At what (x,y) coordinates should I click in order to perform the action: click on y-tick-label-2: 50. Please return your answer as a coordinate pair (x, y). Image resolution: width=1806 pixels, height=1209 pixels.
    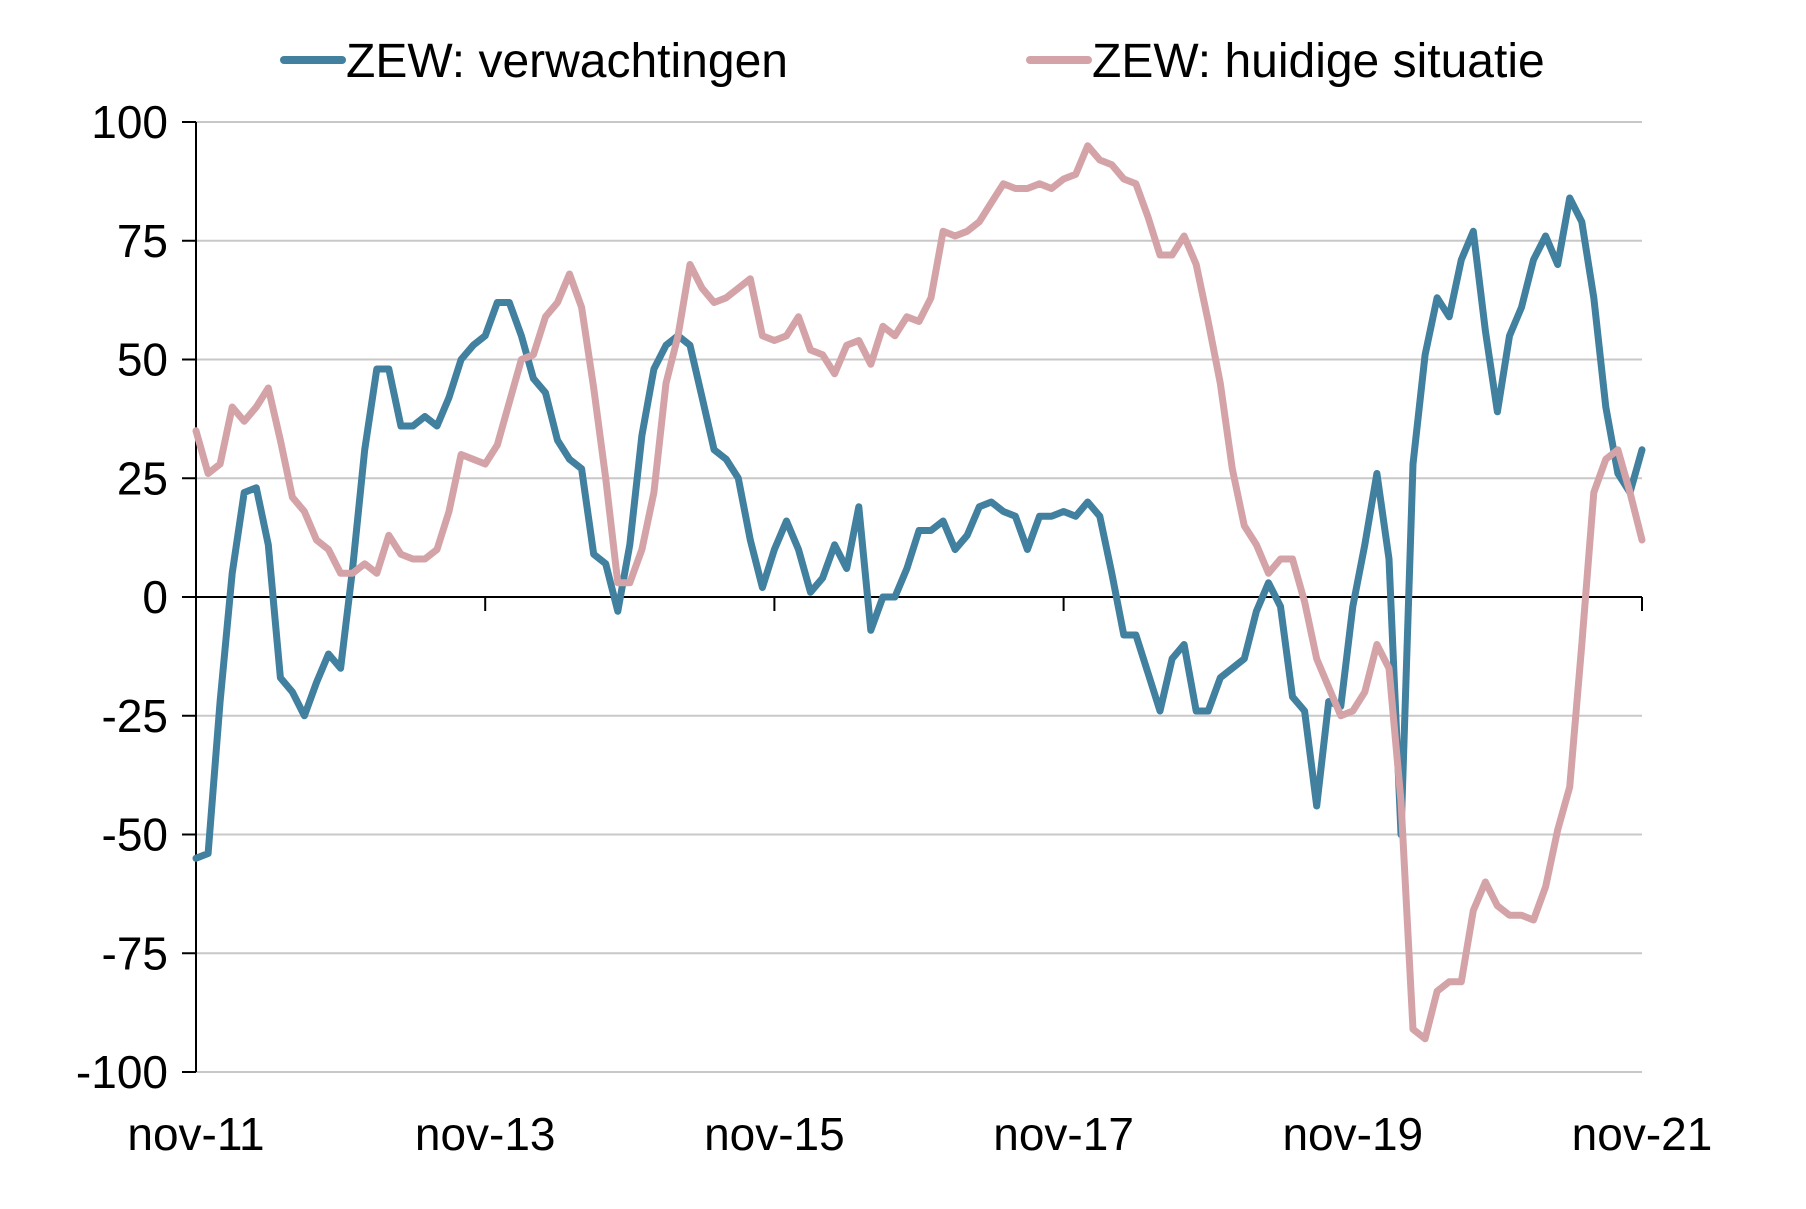
    Looking at the image, I should click on (142, 360).